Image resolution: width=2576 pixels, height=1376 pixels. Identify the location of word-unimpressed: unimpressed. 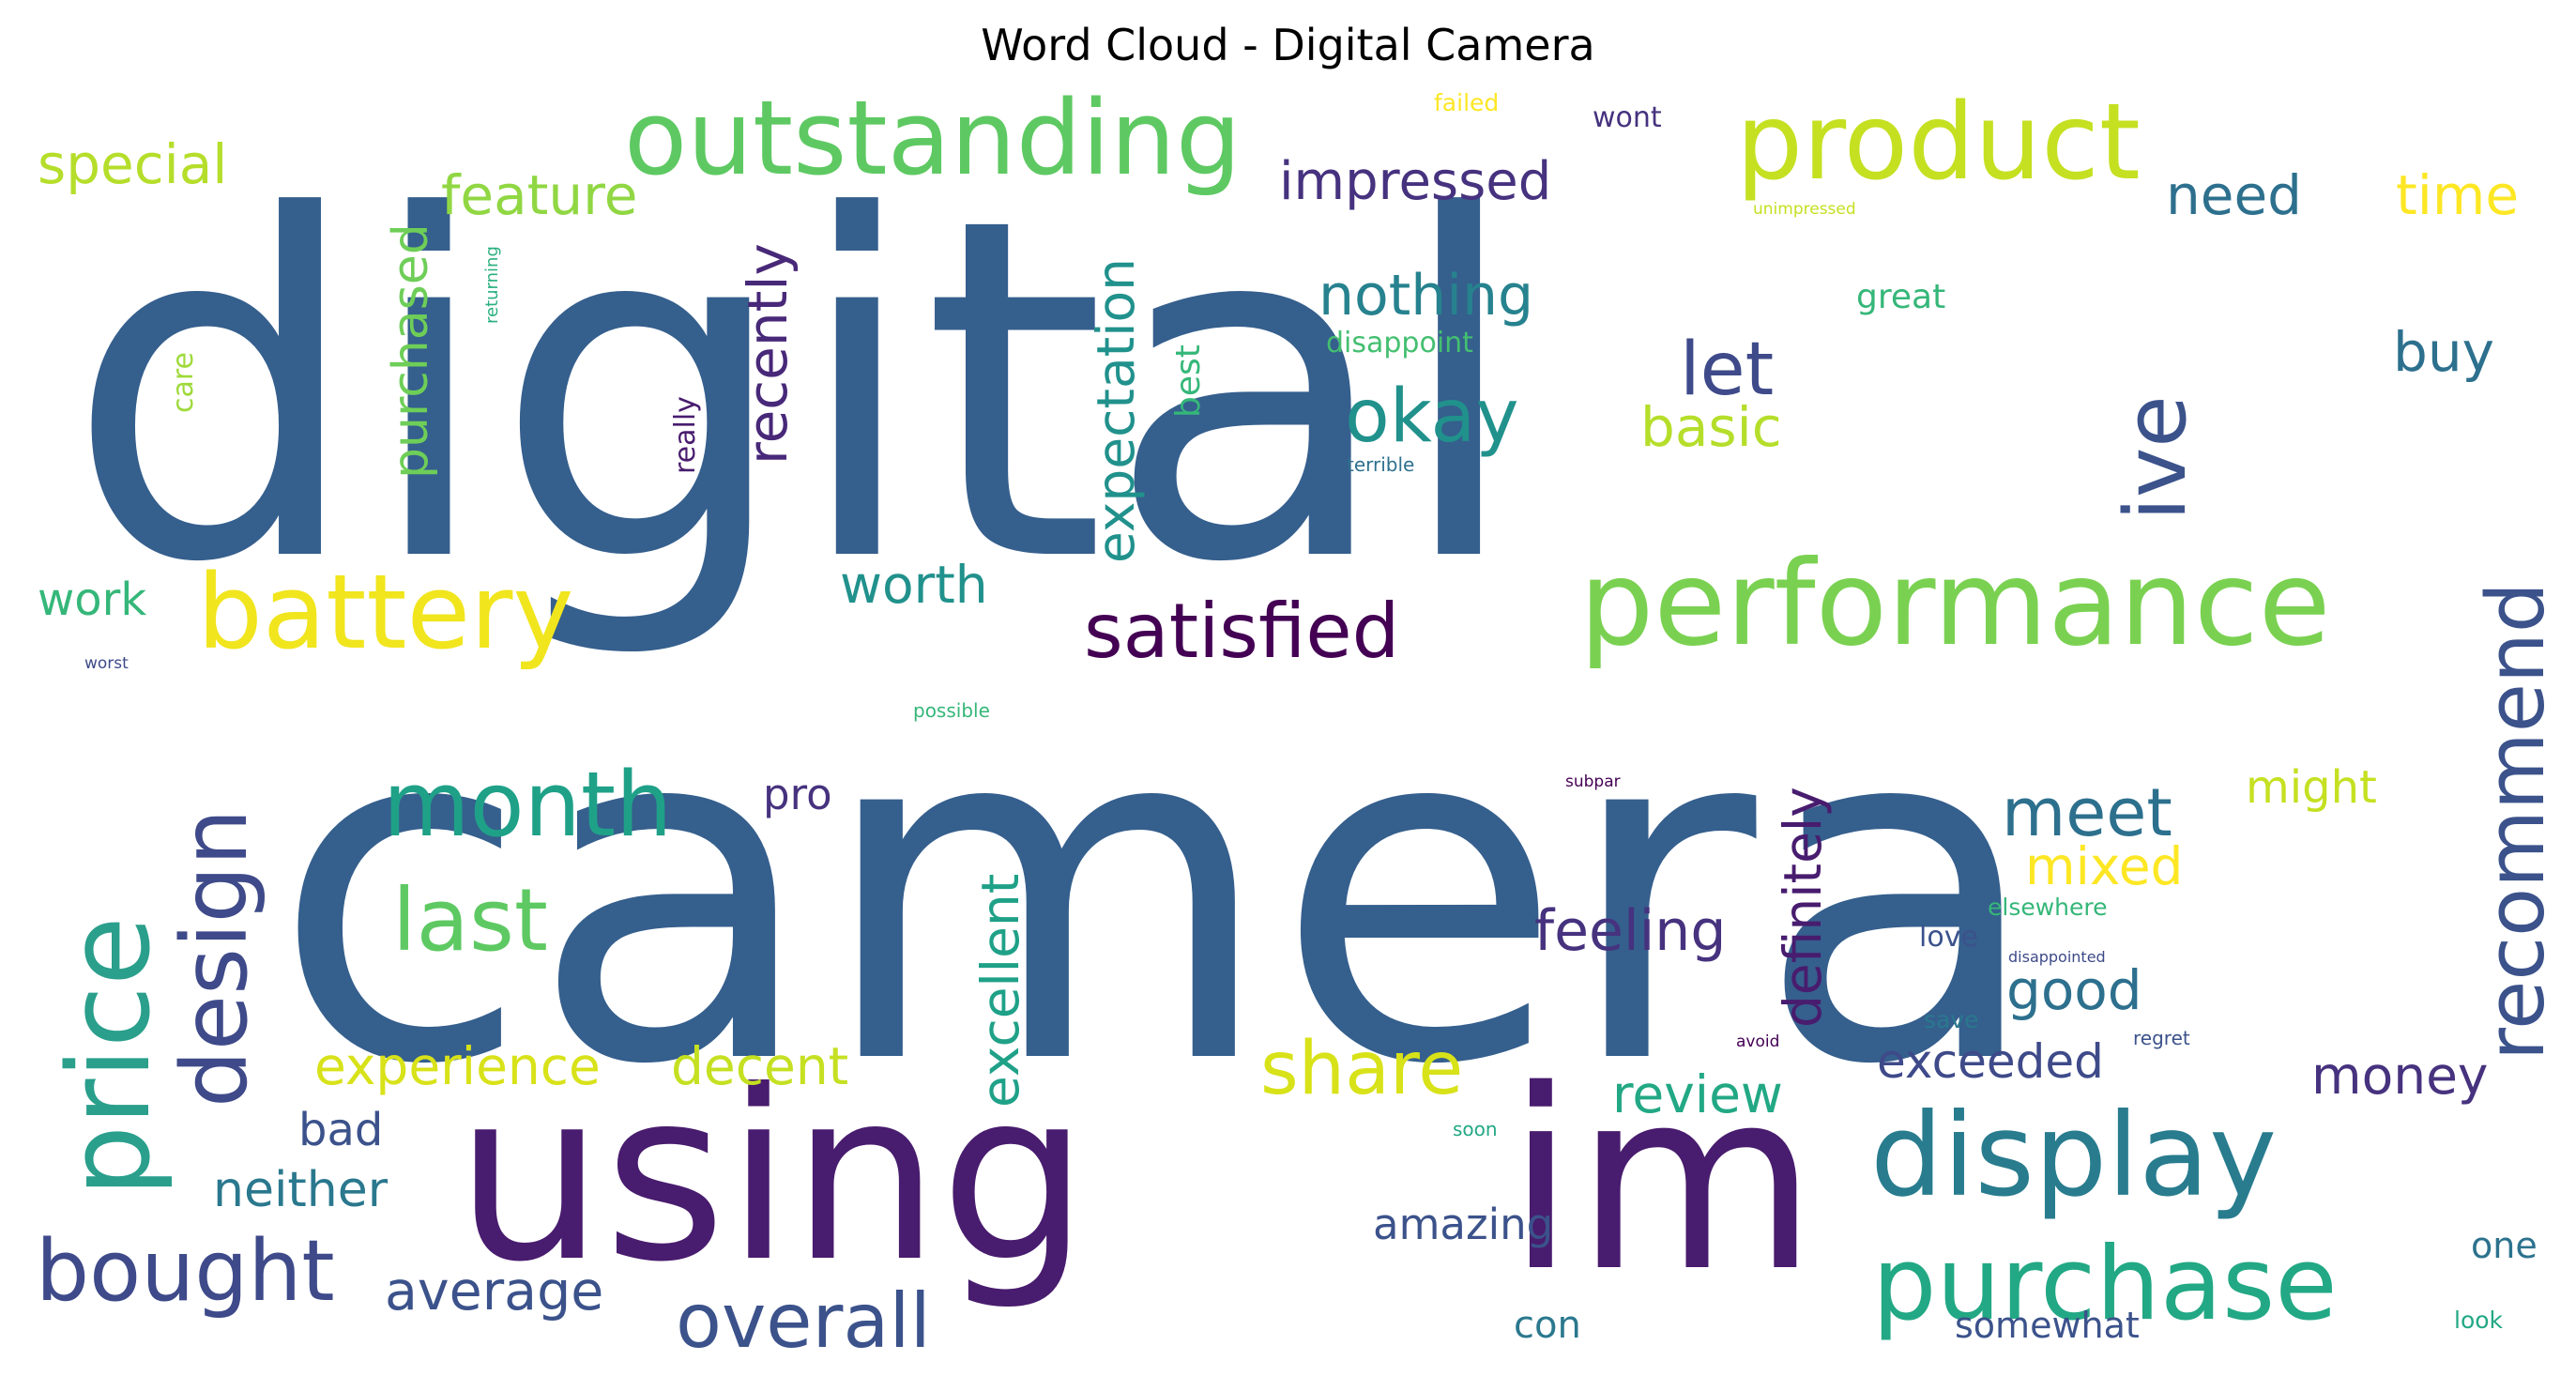
(1804, 209).